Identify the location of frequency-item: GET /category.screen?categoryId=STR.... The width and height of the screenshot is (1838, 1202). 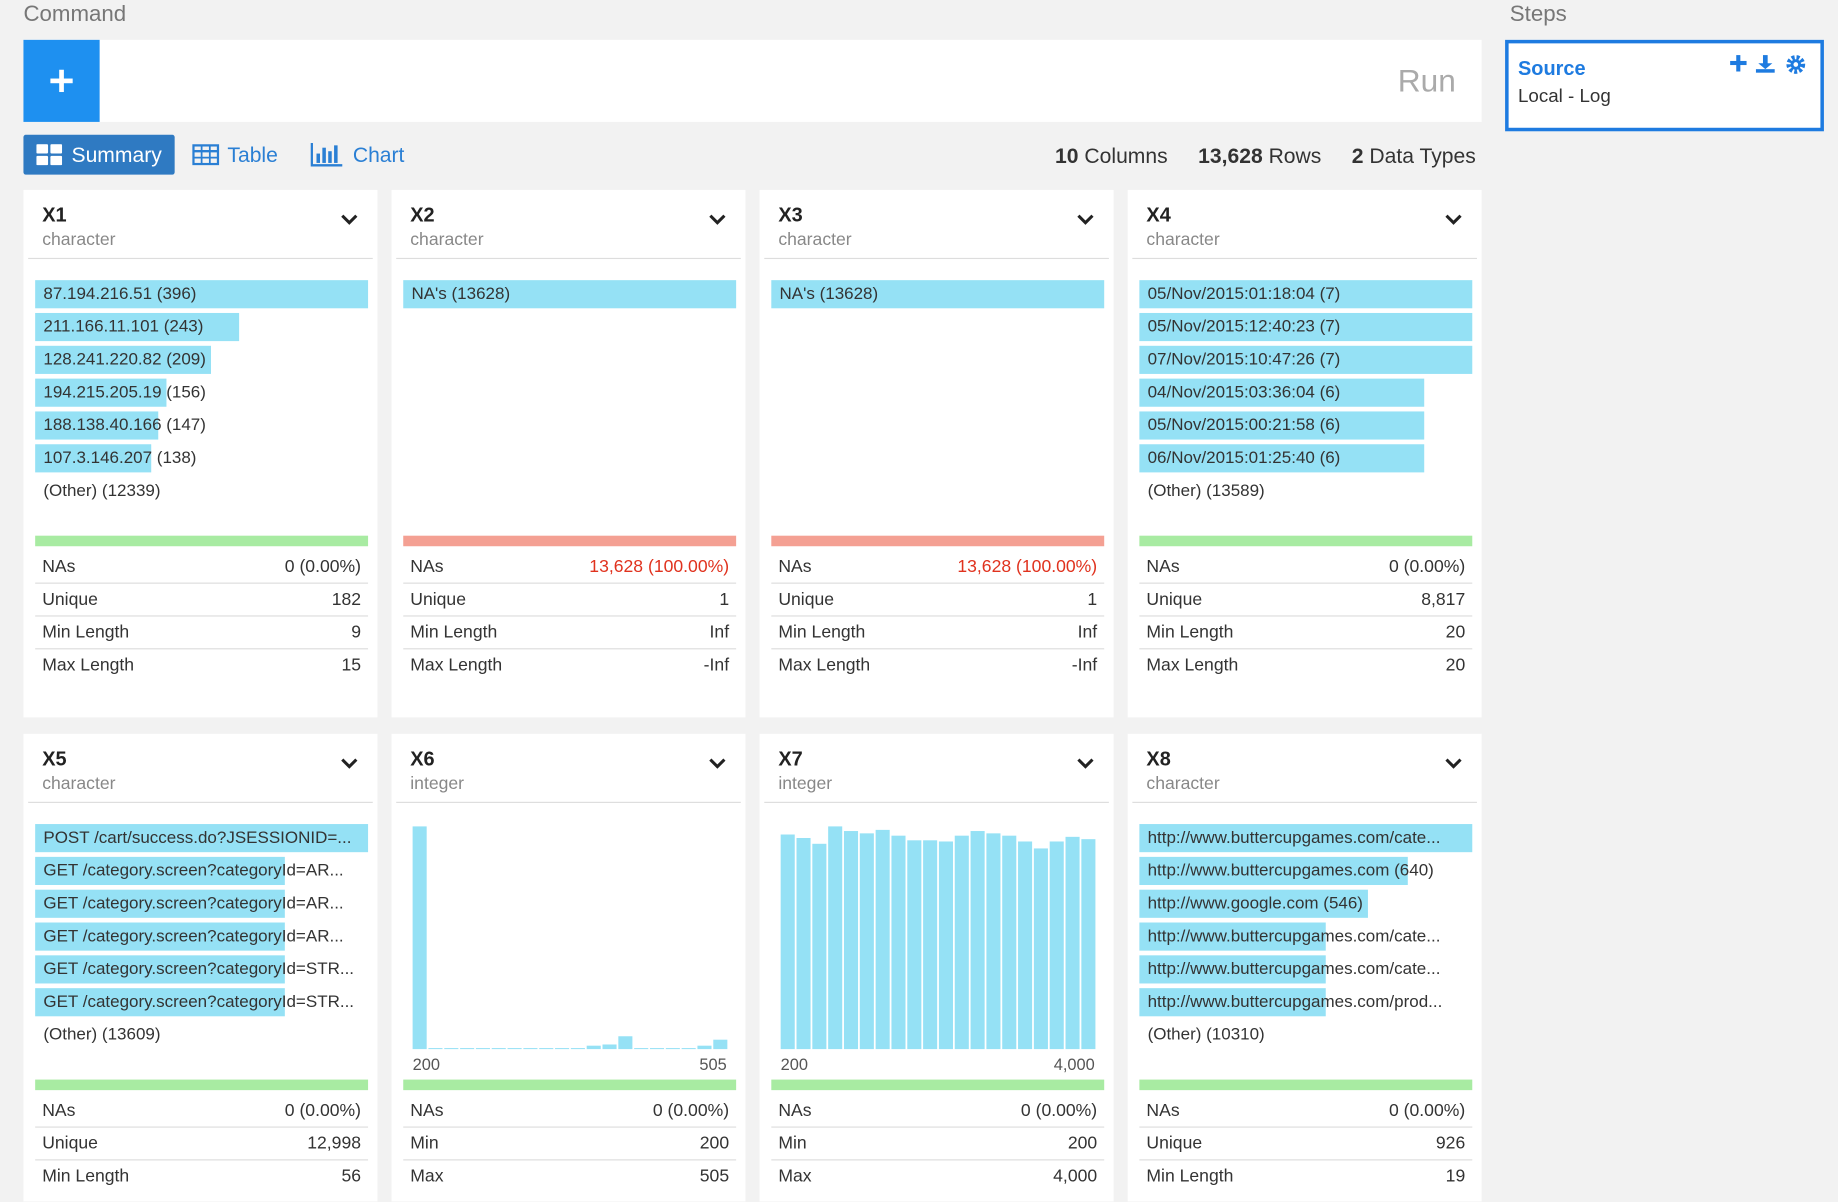
(205, 1002).